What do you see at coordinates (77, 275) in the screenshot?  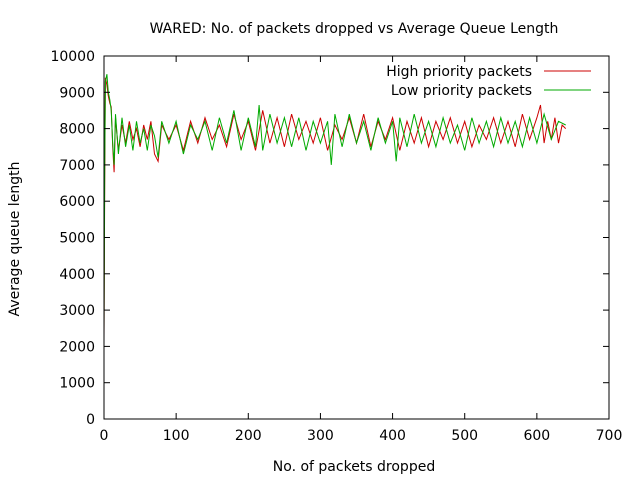 I see `y-tick-label: 4000` at bounding box center [77, 275].